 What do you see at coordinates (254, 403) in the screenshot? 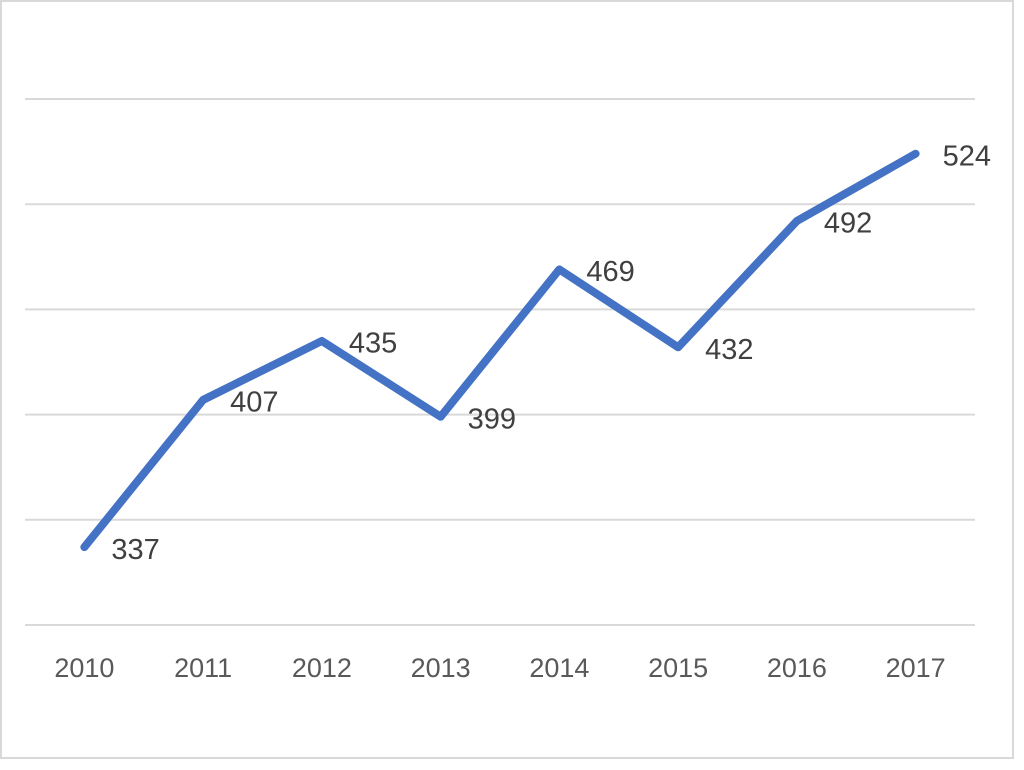
I see `data-label: 407` at bounding box center [254, 403].